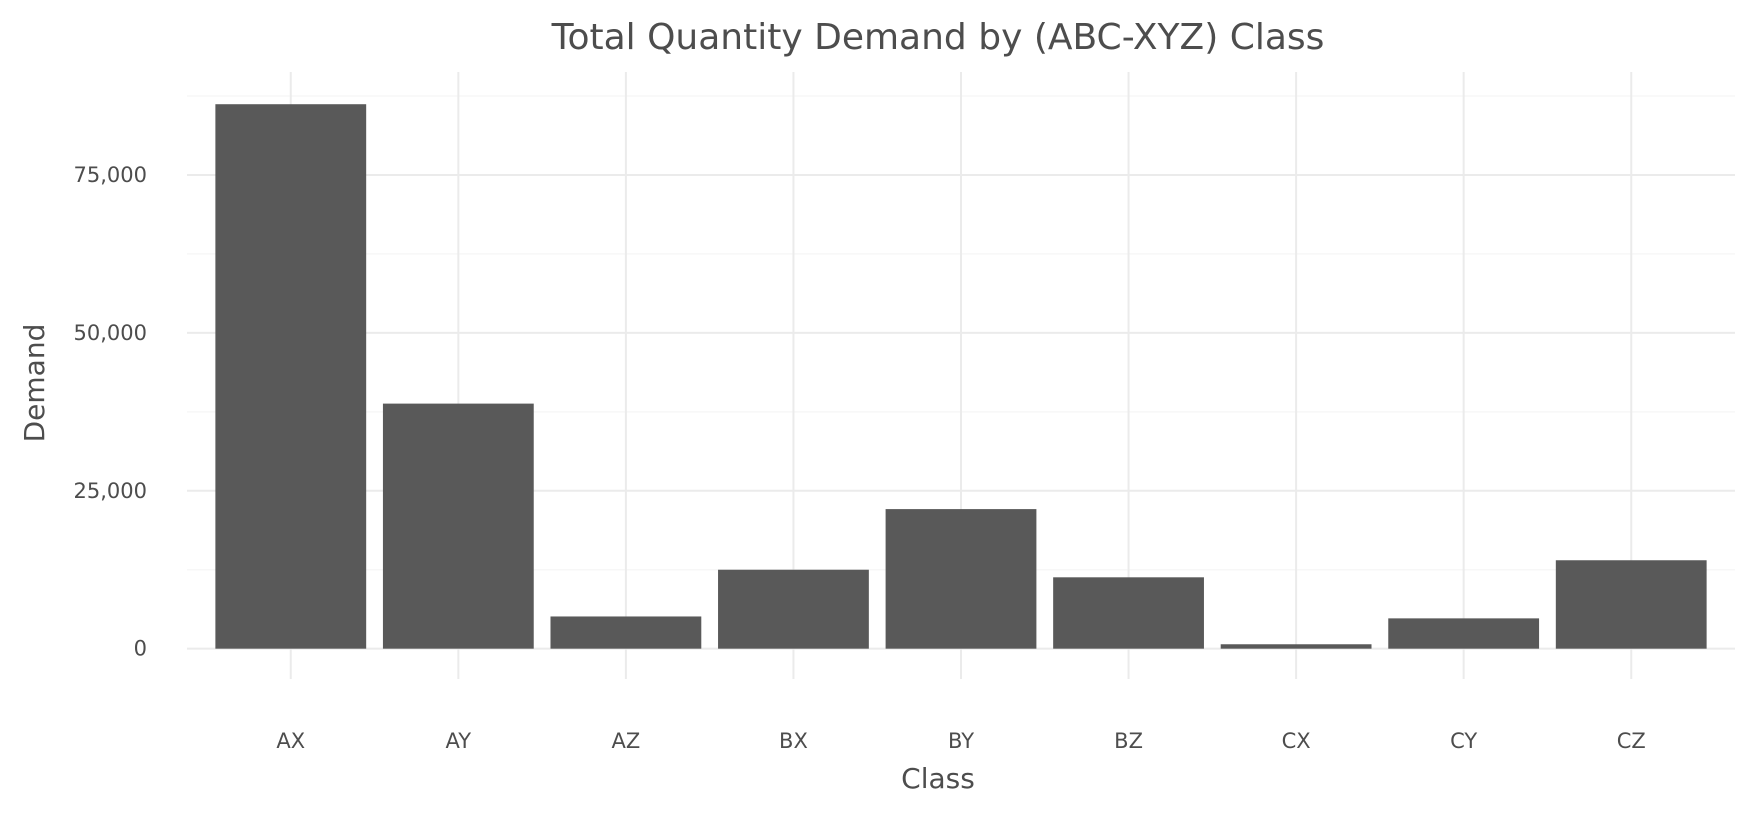 This screenshot has width=1755, height=815. I want to click on x-tick-label: AY, so click(459, 741).